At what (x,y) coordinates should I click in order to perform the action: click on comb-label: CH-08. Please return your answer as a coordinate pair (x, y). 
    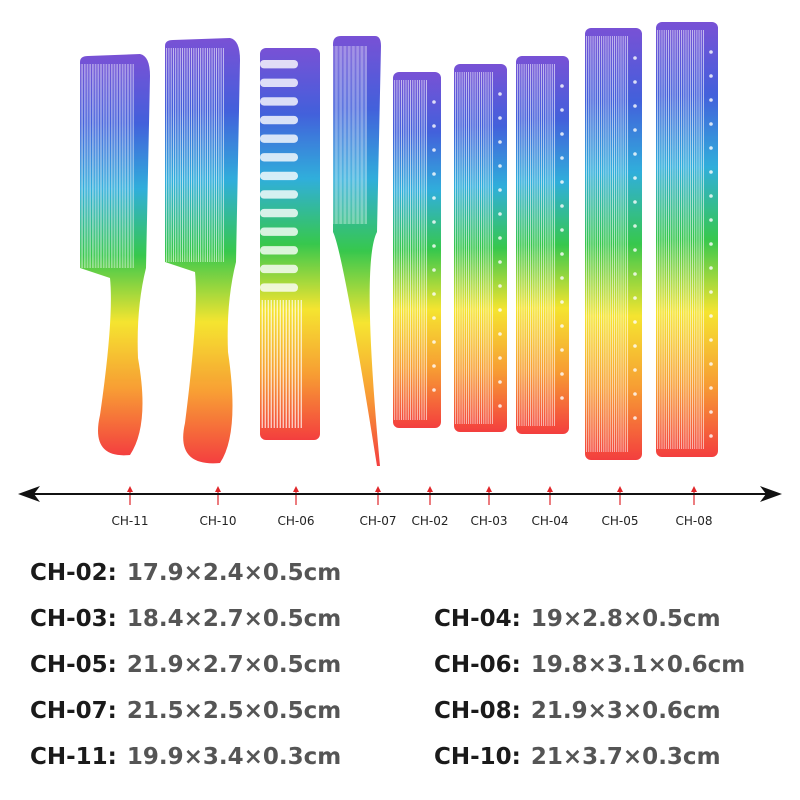
    Looking at the image, I should click on (694, 521).